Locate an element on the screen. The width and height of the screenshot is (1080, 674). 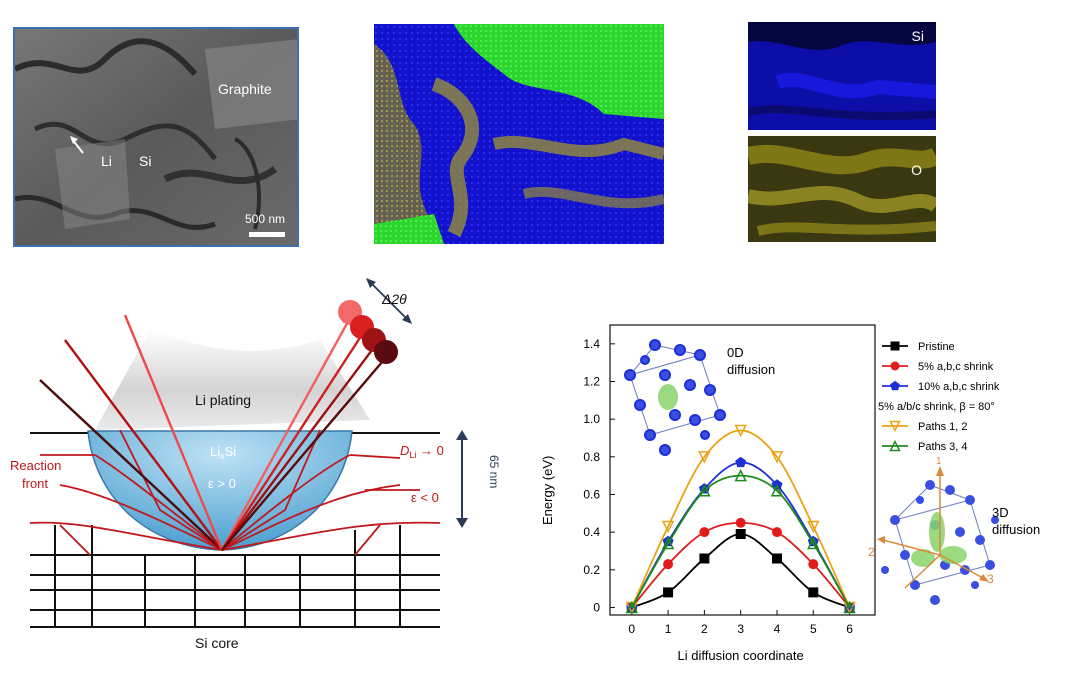
3d-diffusion-inset is located at coordinates (938, 535).